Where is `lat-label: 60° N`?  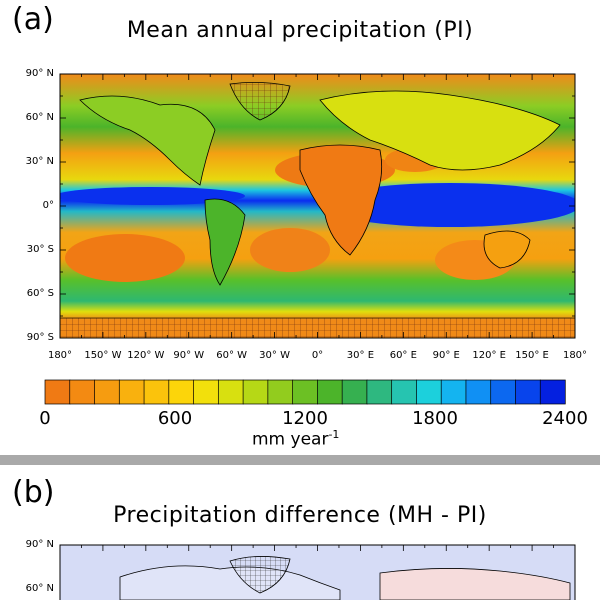
lat-label: 60° N is located at coordinates (39, 117).